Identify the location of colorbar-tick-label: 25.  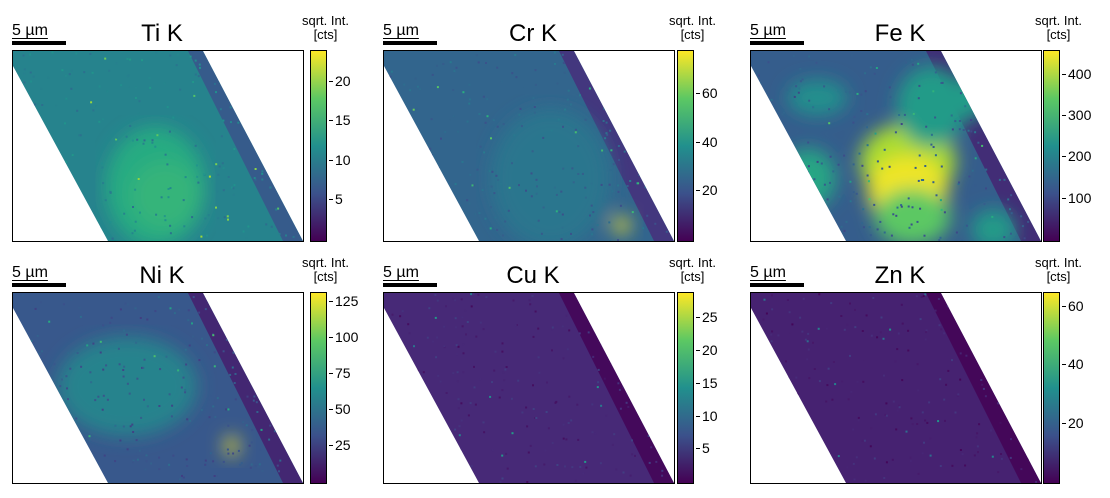
(710, 317).